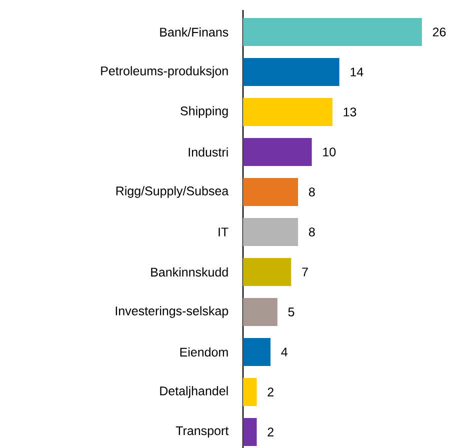  I want to click on data-label: 4, so click(284, 352).